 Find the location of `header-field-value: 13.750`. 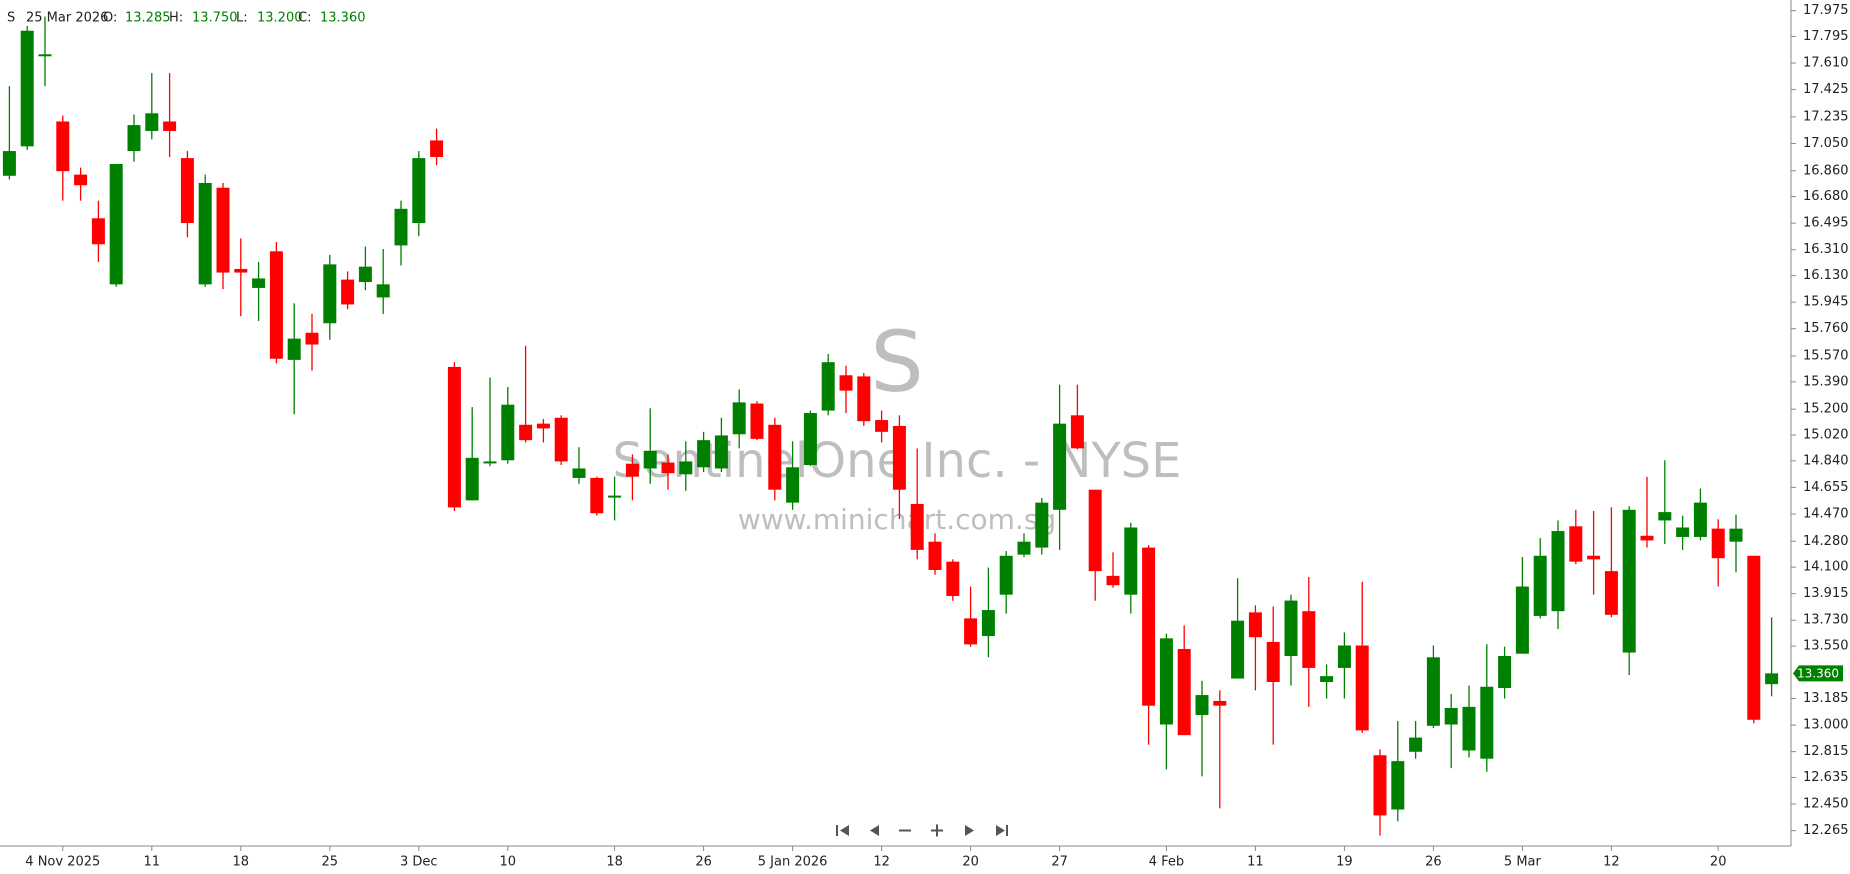

header-field-value: 13.750 is located at coordinates (215, 18).